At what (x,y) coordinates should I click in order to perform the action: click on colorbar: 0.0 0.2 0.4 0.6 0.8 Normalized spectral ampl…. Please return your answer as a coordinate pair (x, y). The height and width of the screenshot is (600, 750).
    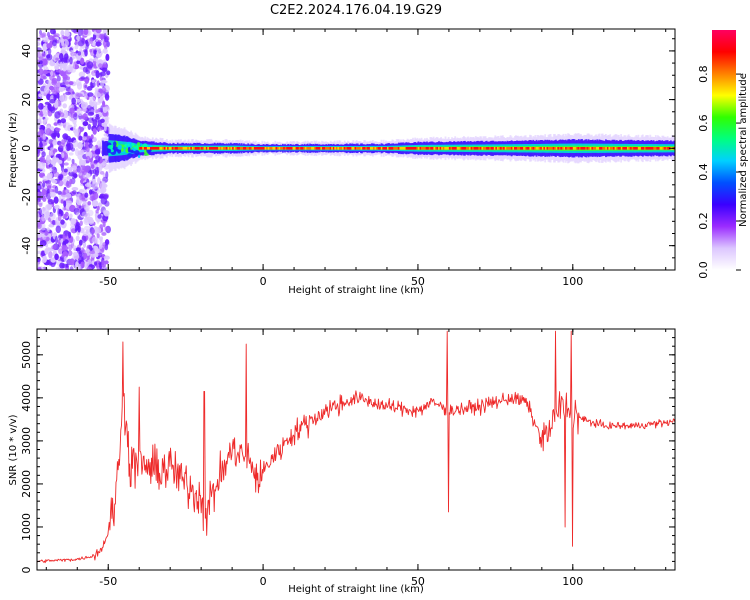
    Looking at the image, I should click on (723, 154).